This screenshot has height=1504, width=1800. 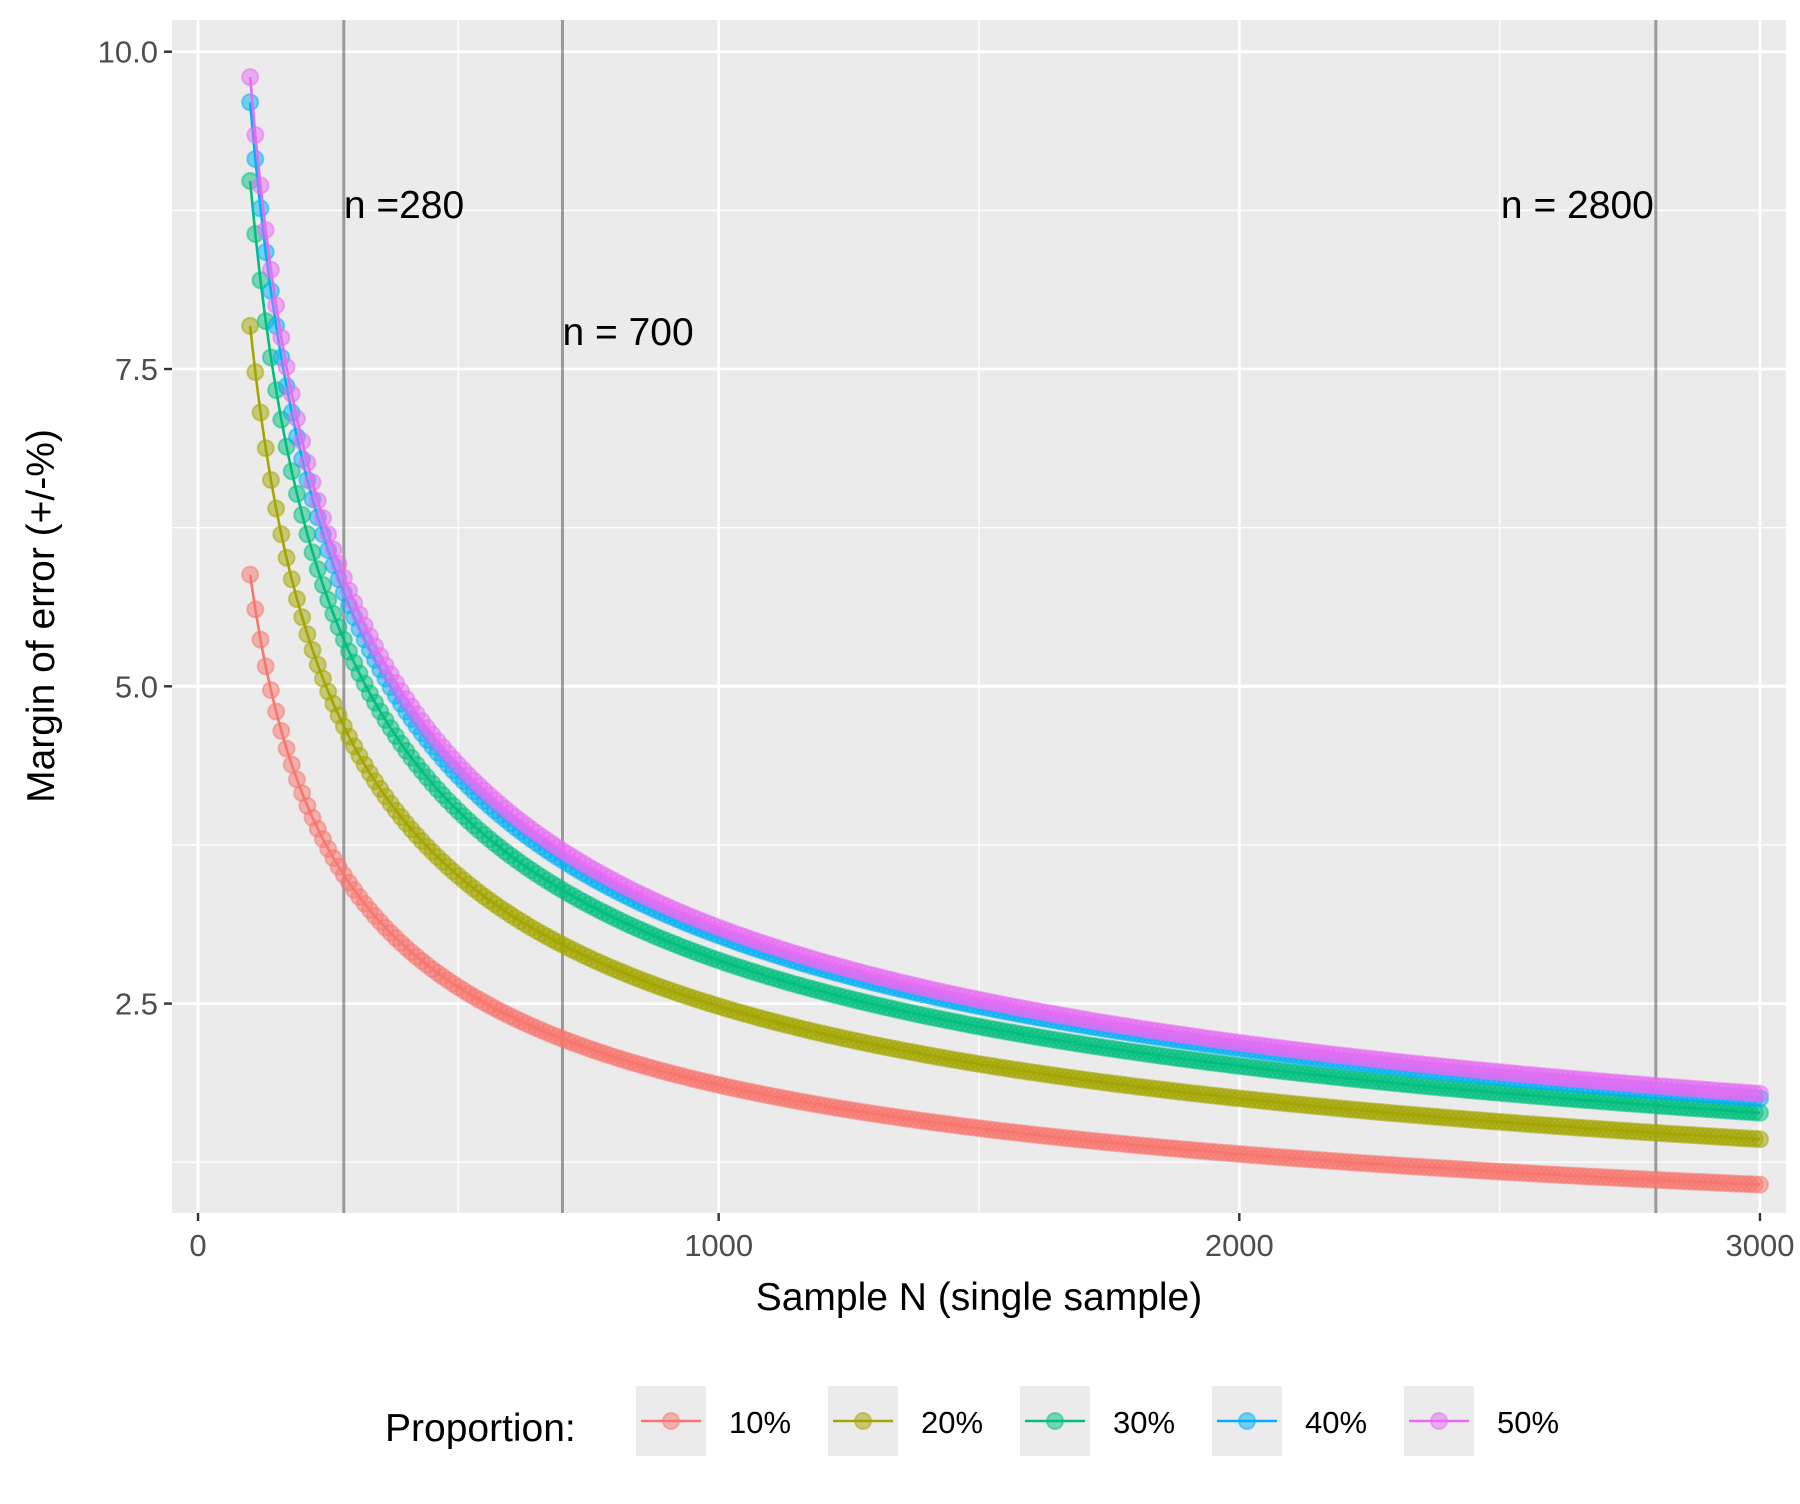 I want to click on x-axis-title: Sample N (single sample), so click(x=979, y=1297).